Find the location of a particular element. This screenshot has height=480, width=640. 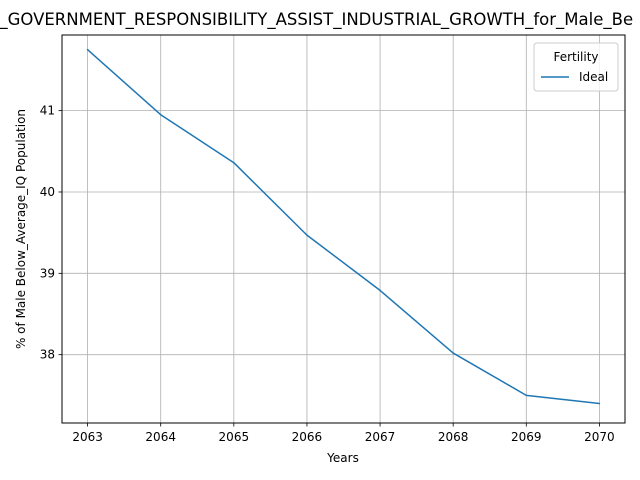

x-tick-label: 2066 is located at coordinates (307, 437).